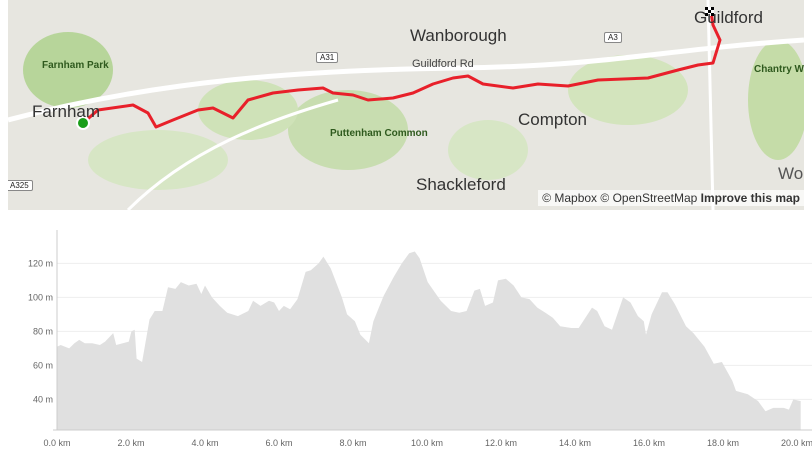 Image resolution: width=812 pixels, height=458 pixels. Describe the element at coordinates (570, 198) in the screenshot. I see `mapbox-link: © Mapbox` at that location.